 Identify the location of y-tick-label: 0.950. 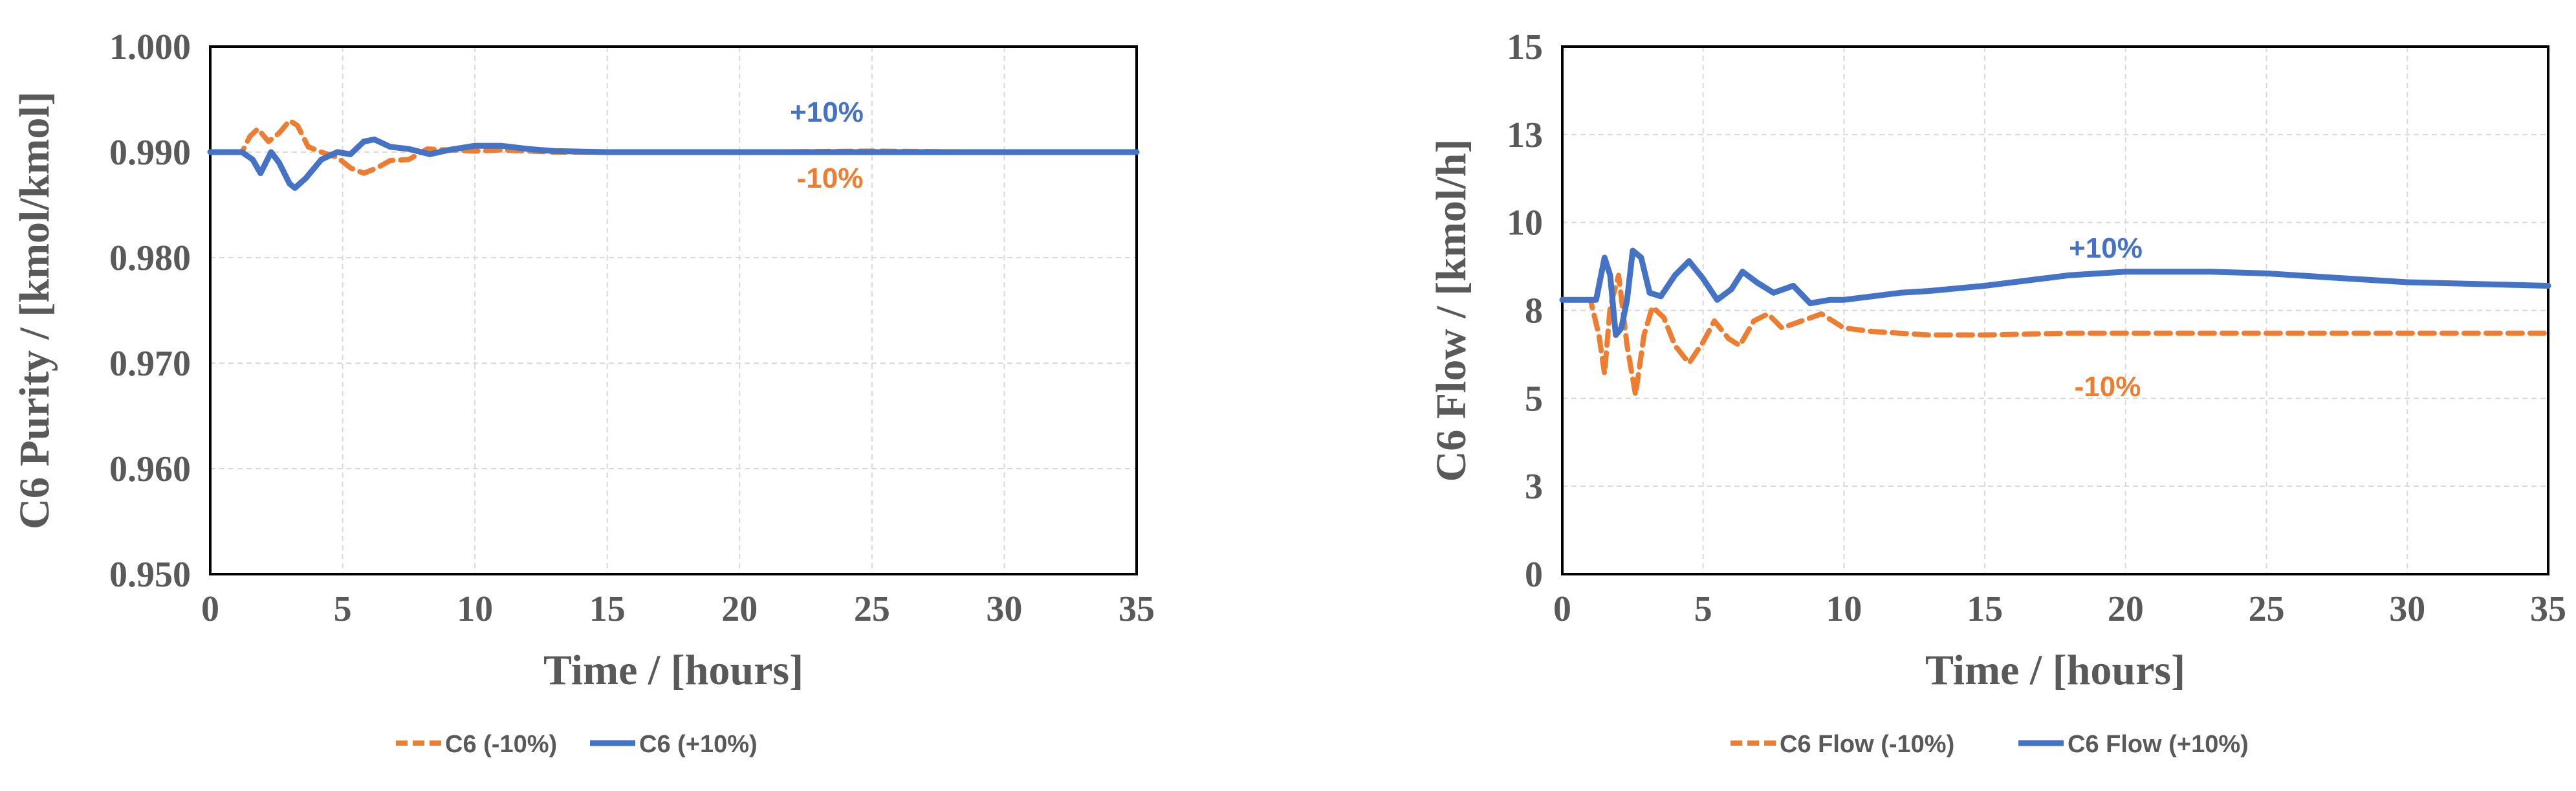
(150, 575).